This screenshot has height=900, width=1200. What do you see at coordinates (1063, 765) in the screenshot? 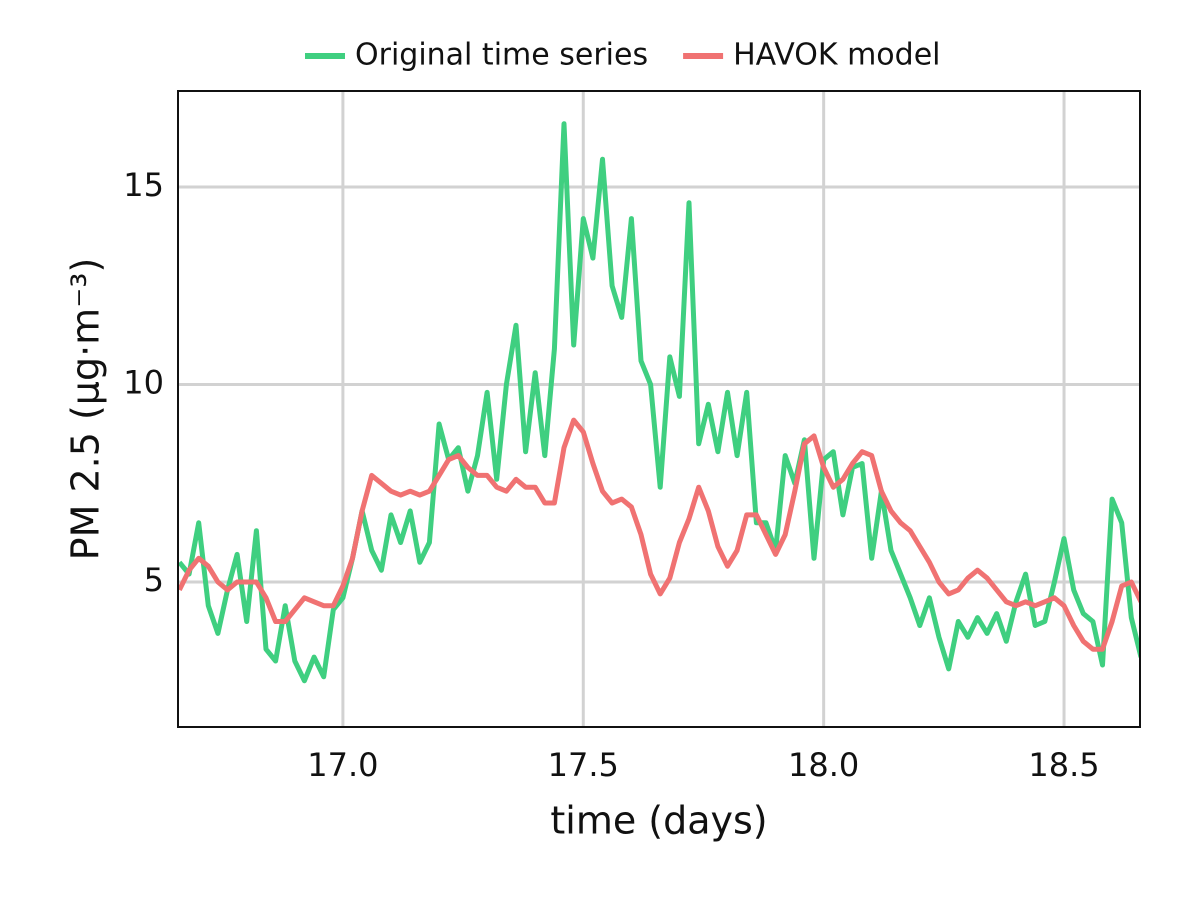
I see `x-tick-label: 18.5` at bounding box center [1063, 765].